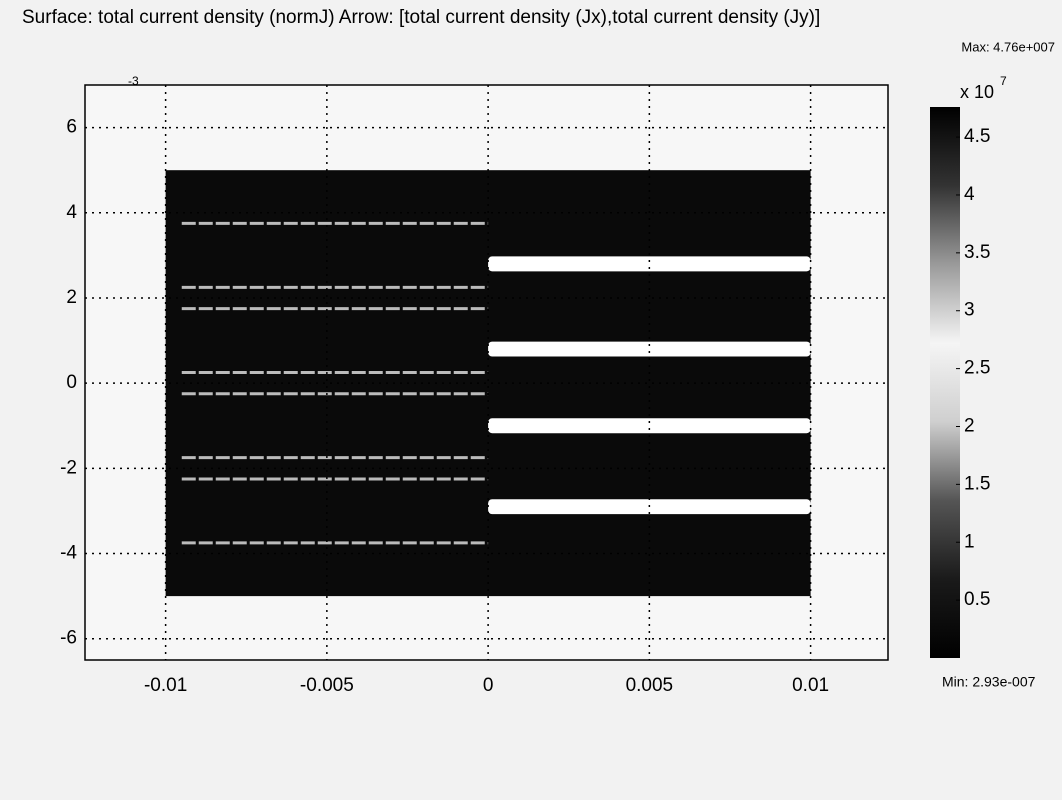 This screenshot has height=800, width=1062. I want to click on y-tick-label: 2, so click(71, 297).